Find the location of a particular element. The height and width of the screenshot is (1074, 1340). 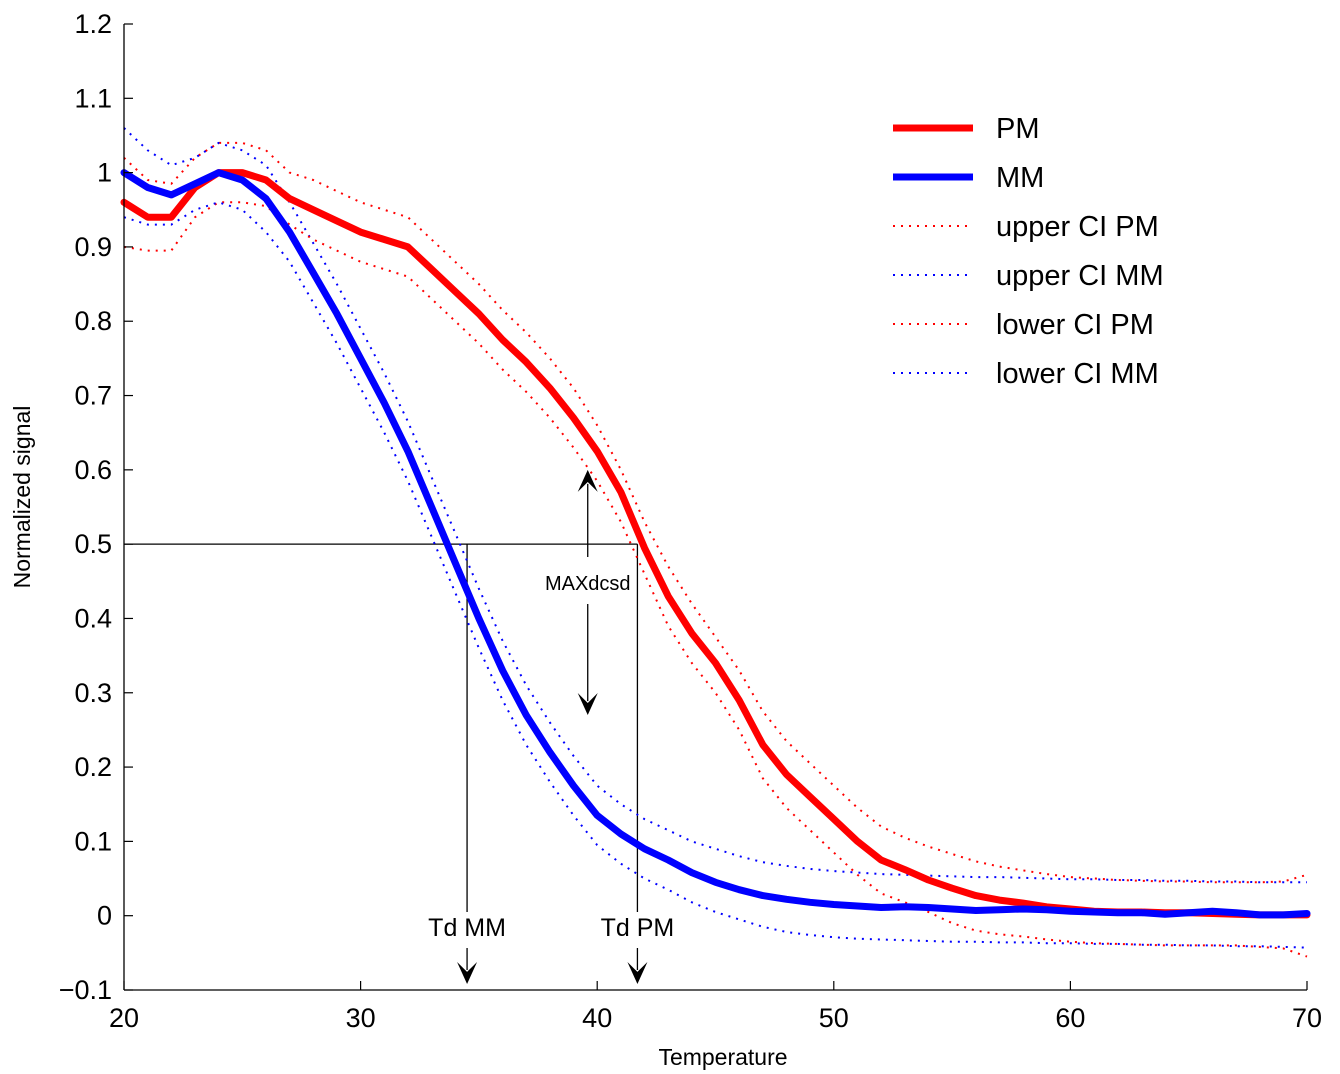

td-mm-label: Td MM is located at coordinates (467, 928).